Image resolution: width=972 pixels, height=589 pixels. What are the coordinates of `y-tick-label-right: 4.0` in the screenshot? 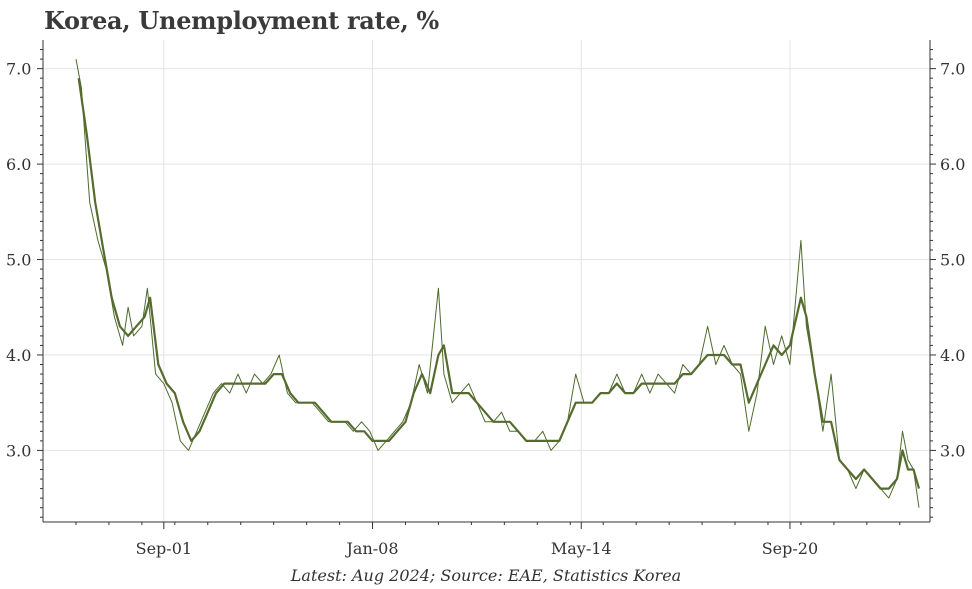 It's located at (952, 355).